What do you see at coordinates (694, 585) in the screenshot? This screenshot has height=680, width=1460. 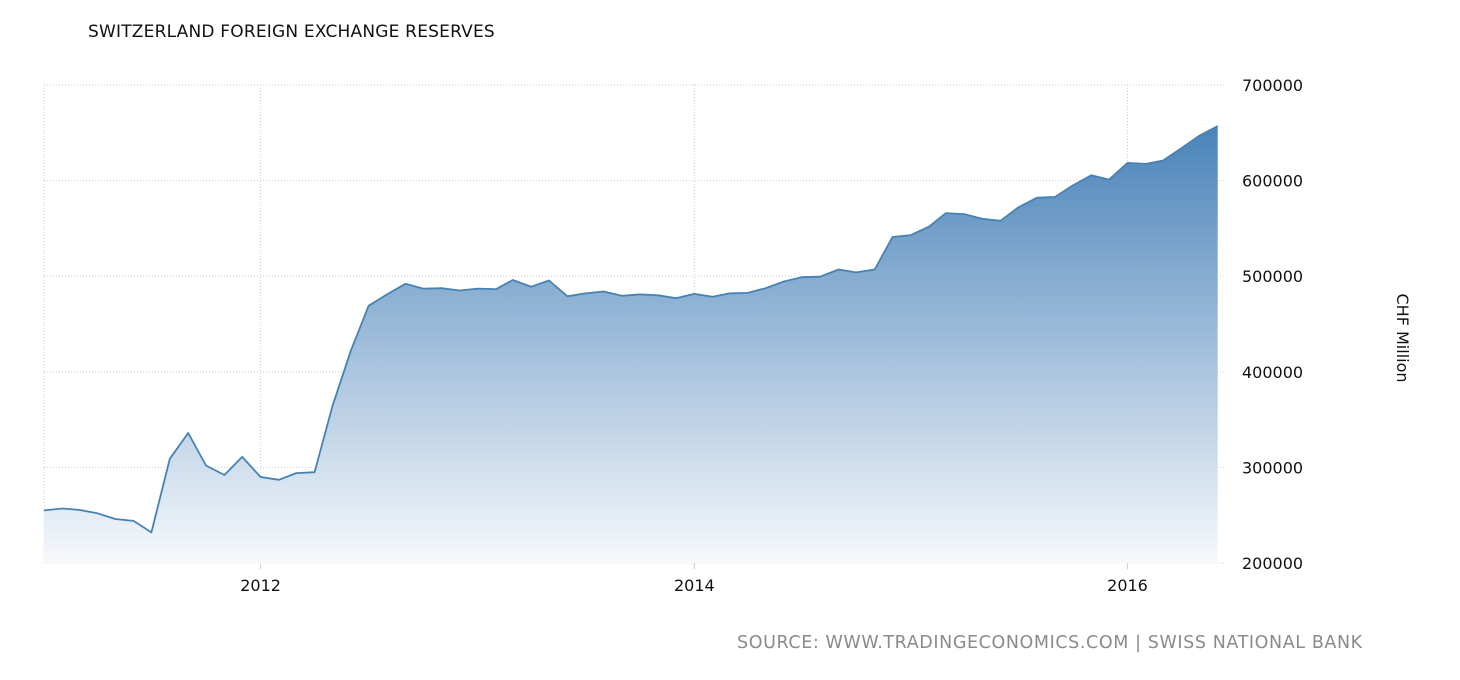 I see `x-tick-label: 2014` at bounding box center [694, 585].